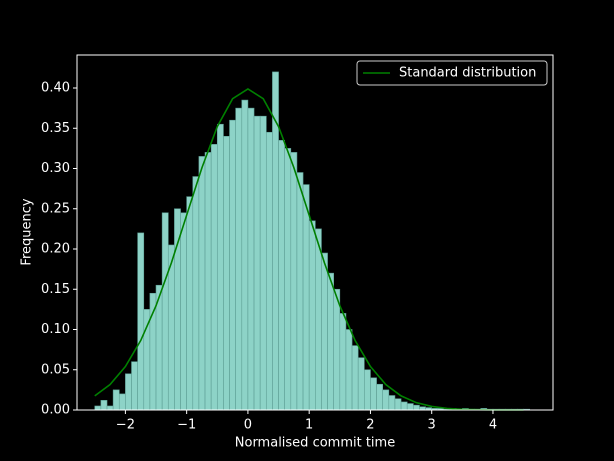 This screenshot has width=614, height=461. What do you see at coordinates (309, 425) in the screenshot?
I see `x-tick-label: 1` at bounding box center [309, 425].